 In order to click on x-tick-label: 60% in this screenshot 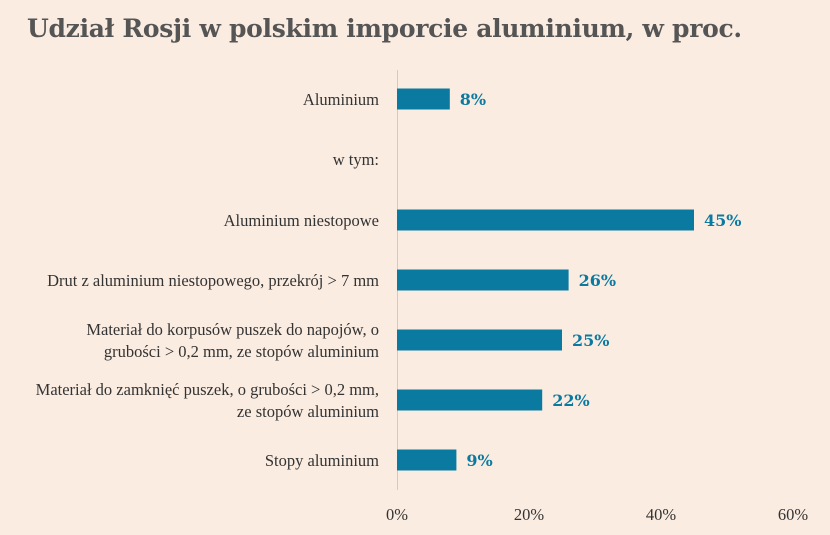, I will do `click(793, 514)`.